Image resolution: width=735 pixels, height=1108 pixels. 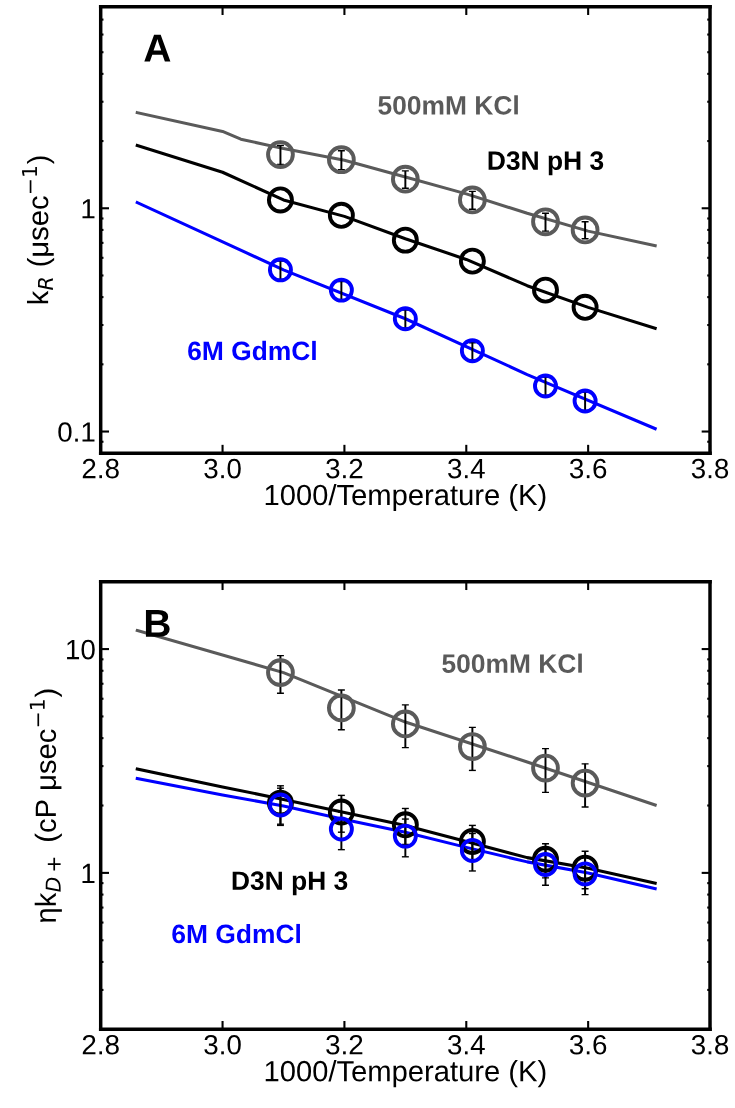 I want to click on text: B, so click(x=157, y=623).